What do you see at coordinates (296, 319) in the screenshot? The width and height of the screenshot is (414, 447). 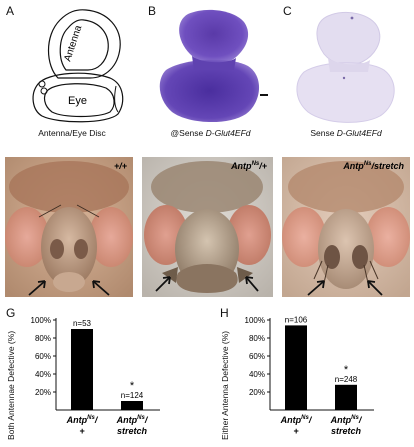 I see `chart-h-n-label: n=106` at bounding box center [296, 319].